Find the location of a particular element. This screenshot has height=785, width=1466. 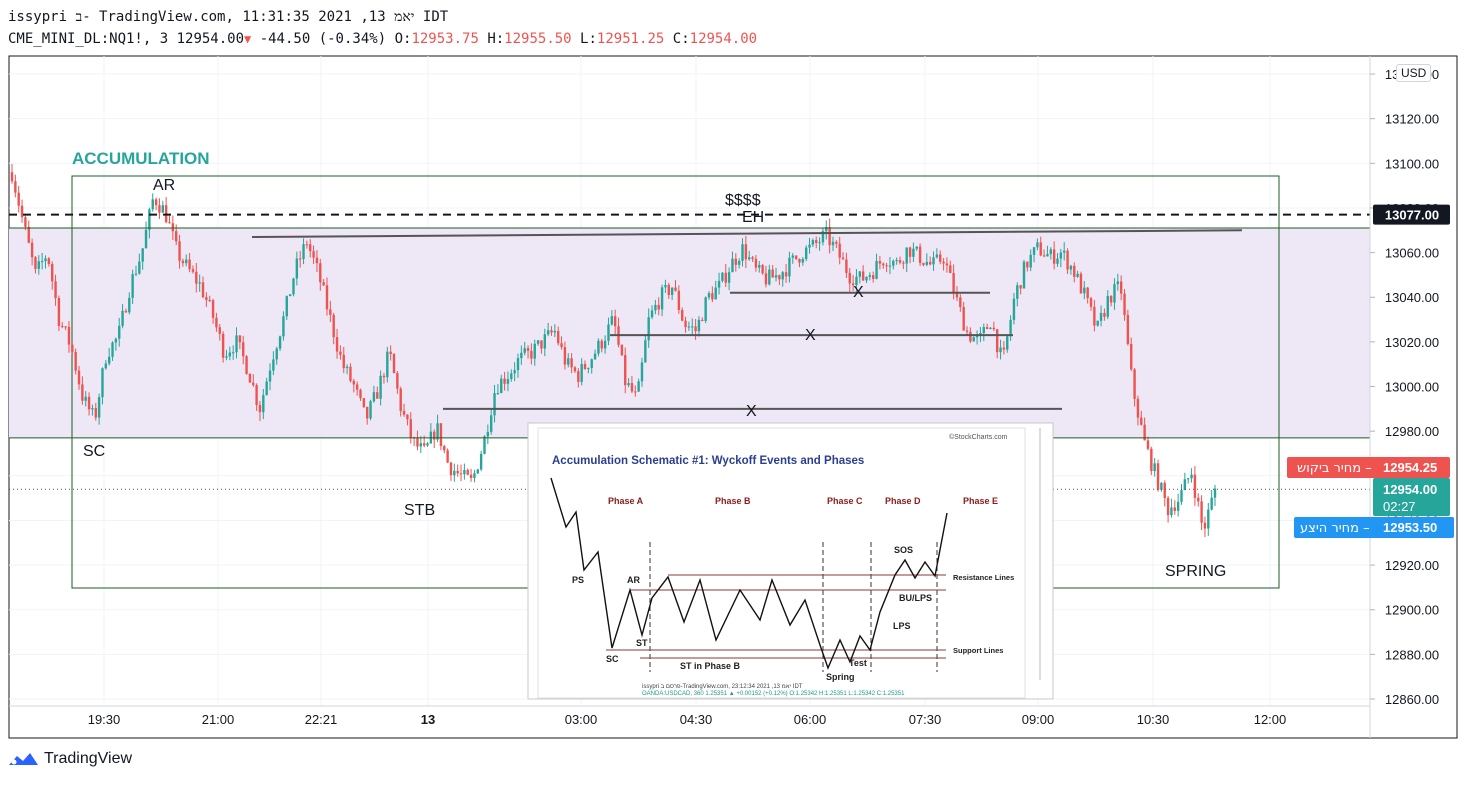

time-tick-label: 04:30 is located at coordinates (696, 719).